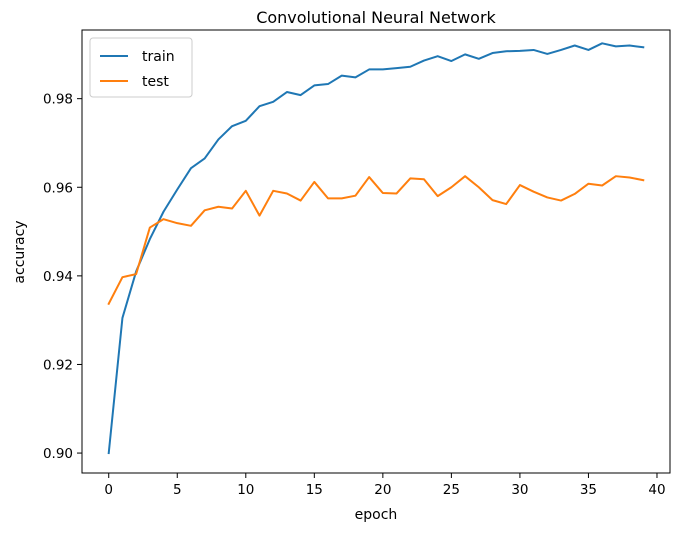  Describe the element at coordinates (58, 277) in the screenshot. I see `y-tick-label: 0.94` at that location.